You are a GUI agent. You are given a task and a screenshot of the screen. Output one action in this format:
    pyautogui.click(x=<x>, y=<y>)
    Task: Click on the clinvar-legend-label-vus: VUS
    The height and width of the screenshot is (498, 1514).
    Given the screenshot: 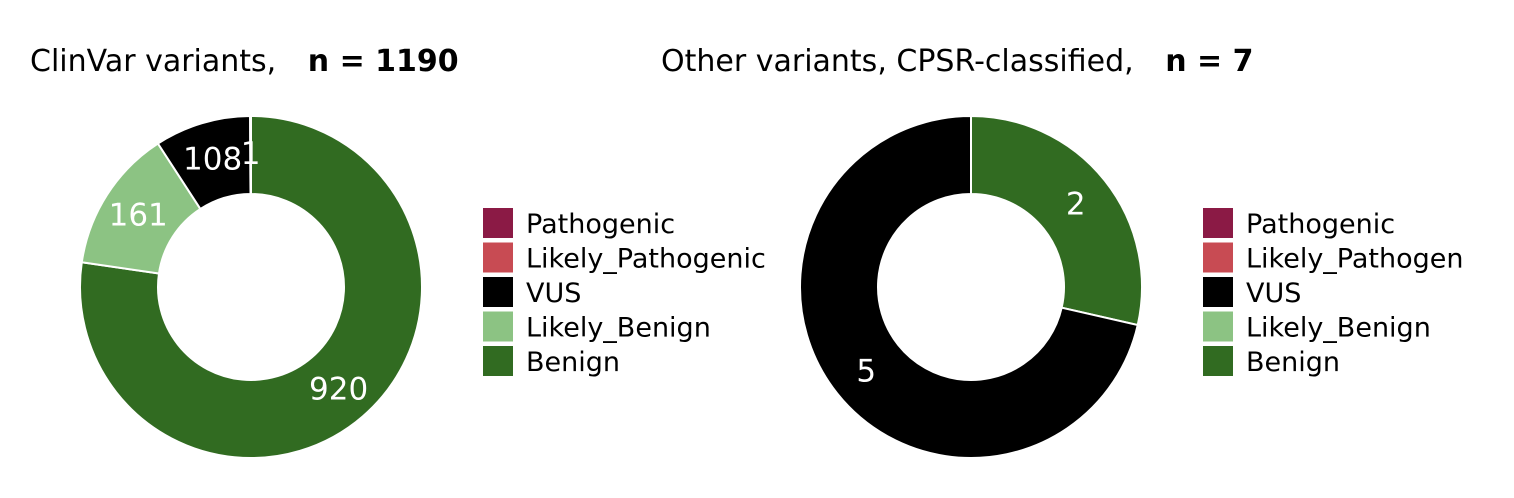 What is the action you would take?
    pyautogui.click(x=553, y=293)
    